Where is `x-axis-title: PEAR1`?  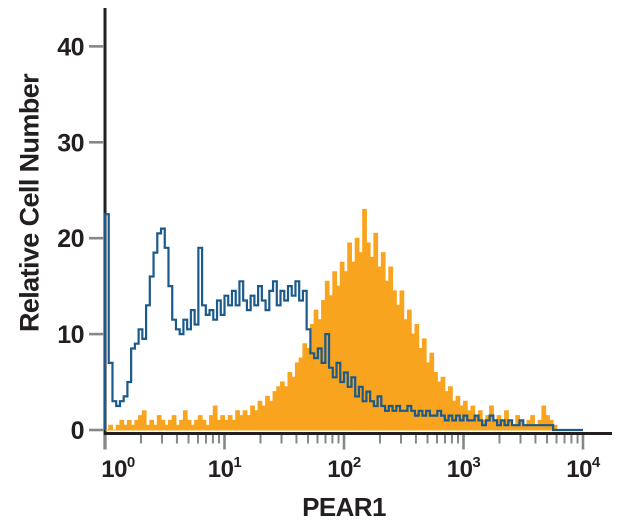
x-axis-title: PEAR1 is located at coordinates (344, 507).